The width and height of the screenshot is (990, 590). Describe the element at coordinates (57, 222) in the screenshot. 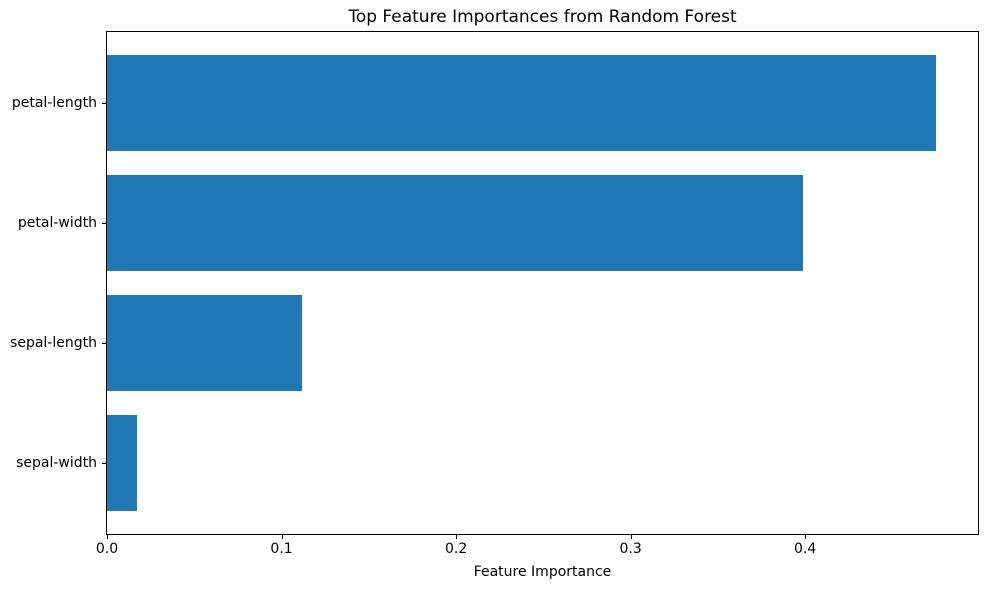

I see `y-tick-label: petal-width` at that location.